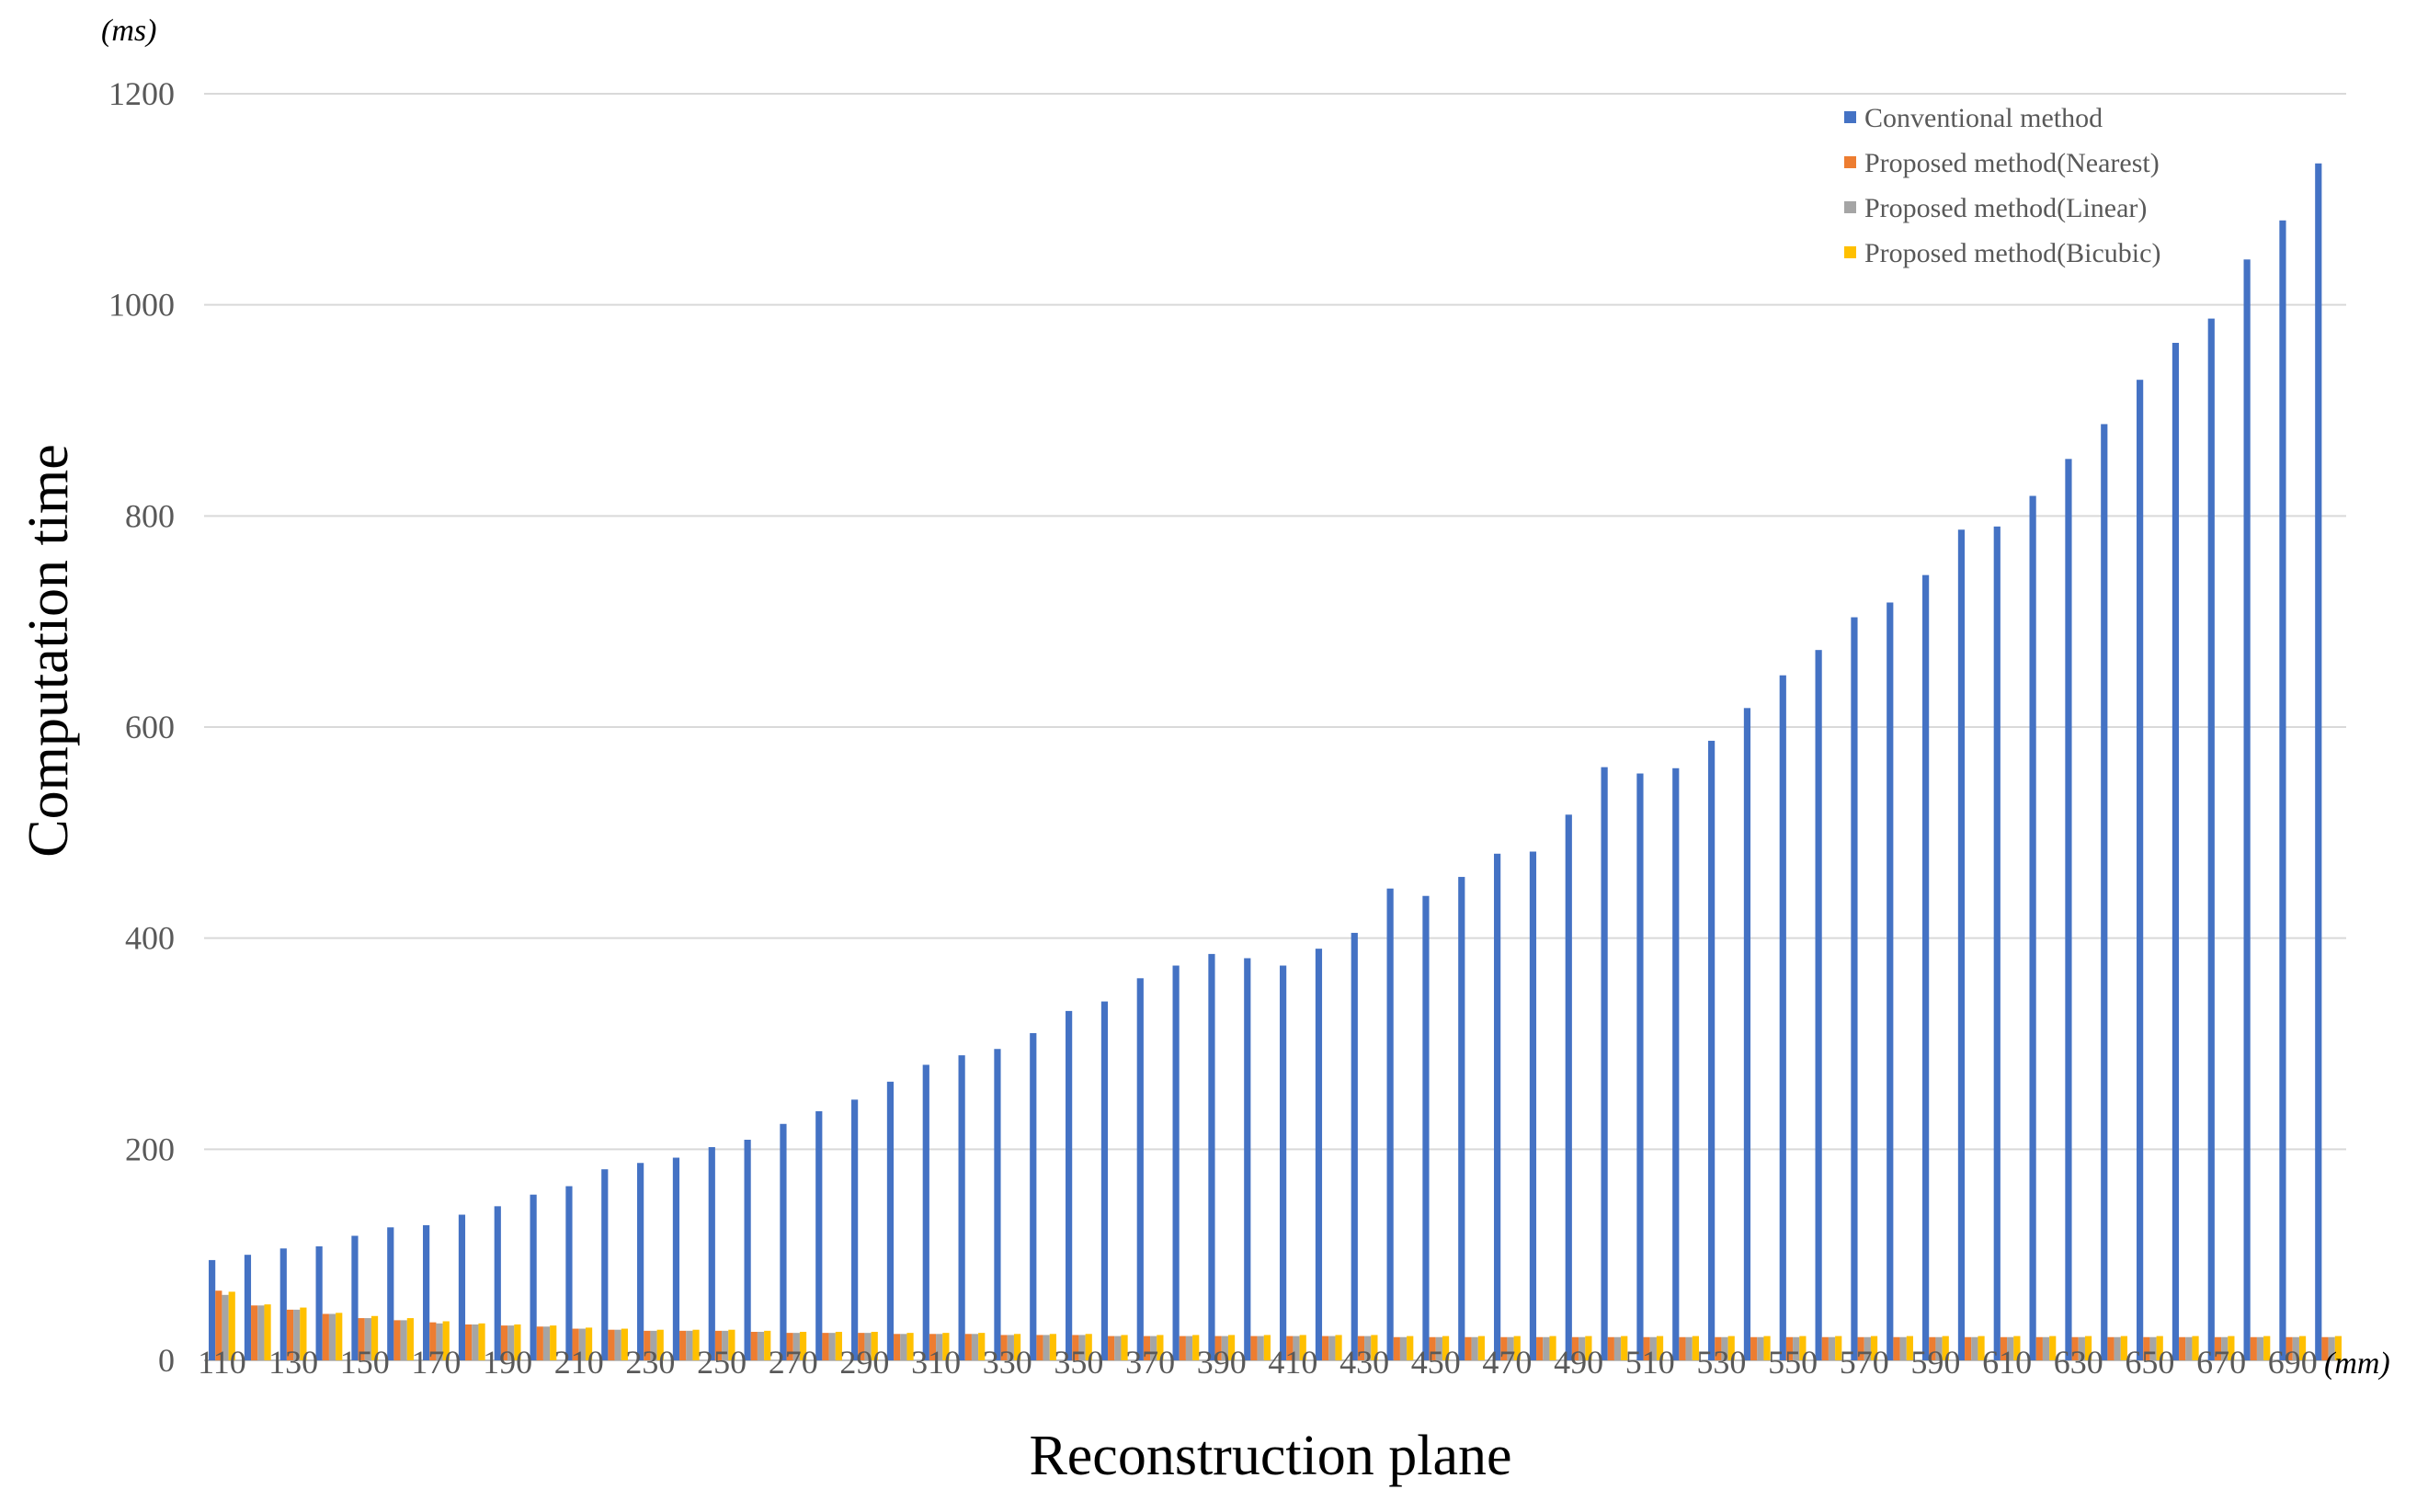  Describe the element at coordinates (722, 1363) in the screenshot. I see `x-tick-label: 250` at that location.